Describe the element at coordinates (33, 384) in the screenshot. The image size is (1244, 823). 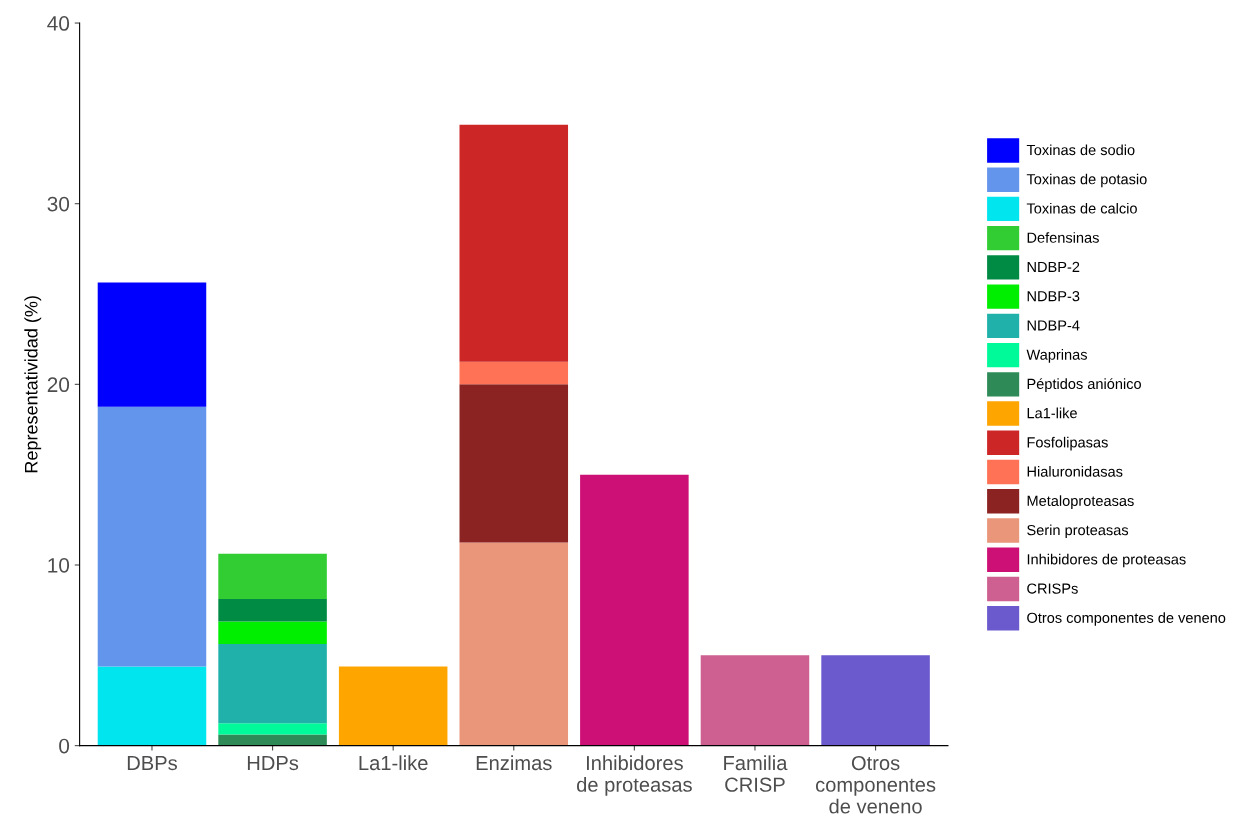
I see `y-axis-title: Representatividad (%)` at that location.